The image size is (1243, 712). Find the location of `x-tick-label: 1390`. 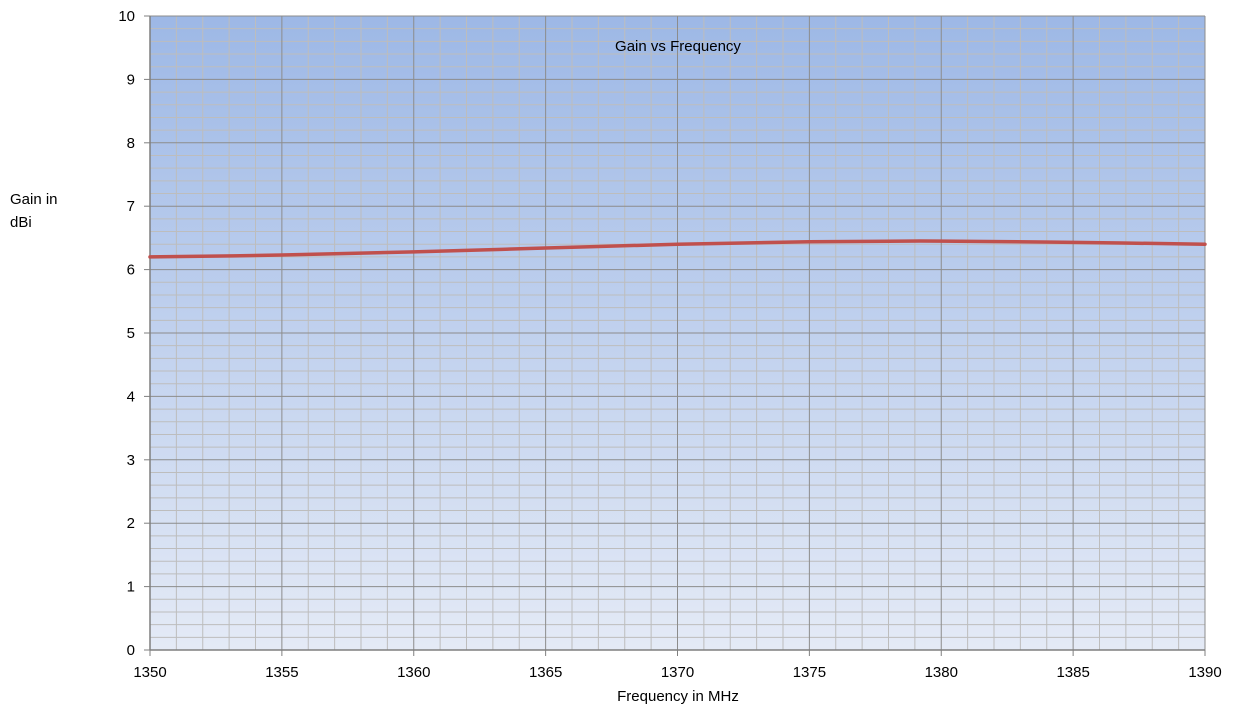

x-tick-label: 1390 is located at coordinates (1204, 672).